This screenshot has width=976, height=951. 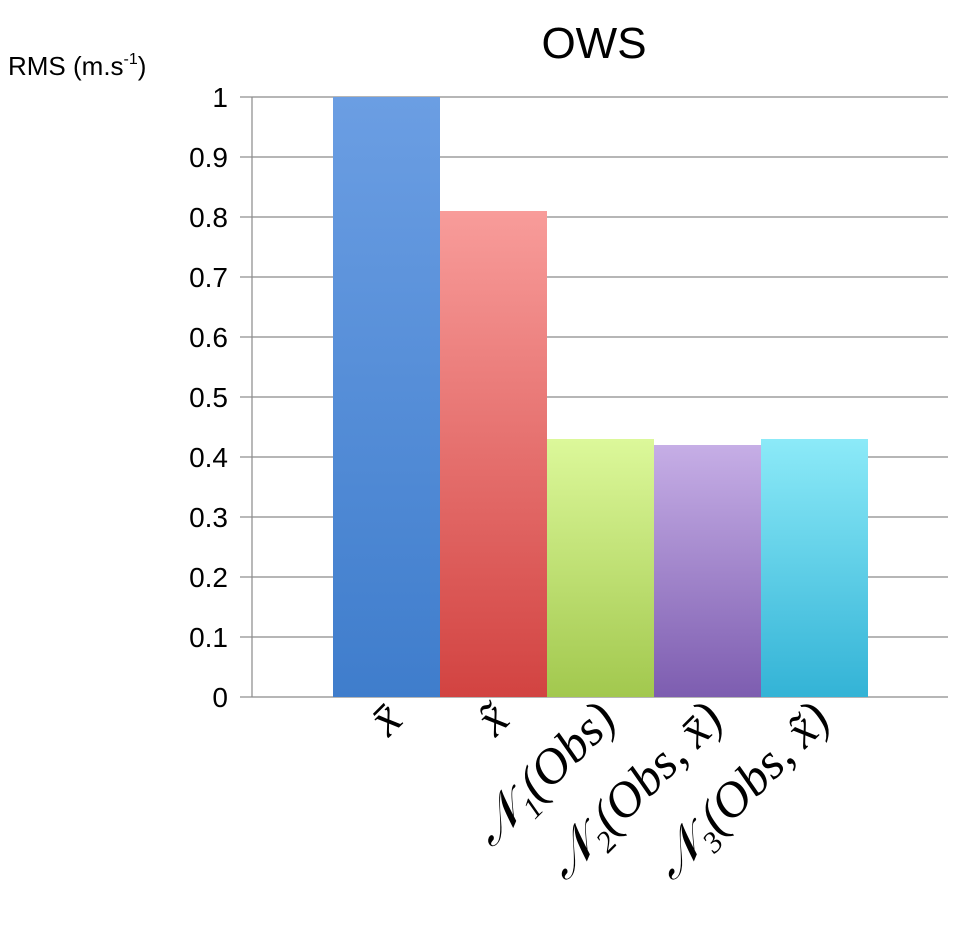 I want to click on y-tick-label: 0.9, so click(x=208, y=157).